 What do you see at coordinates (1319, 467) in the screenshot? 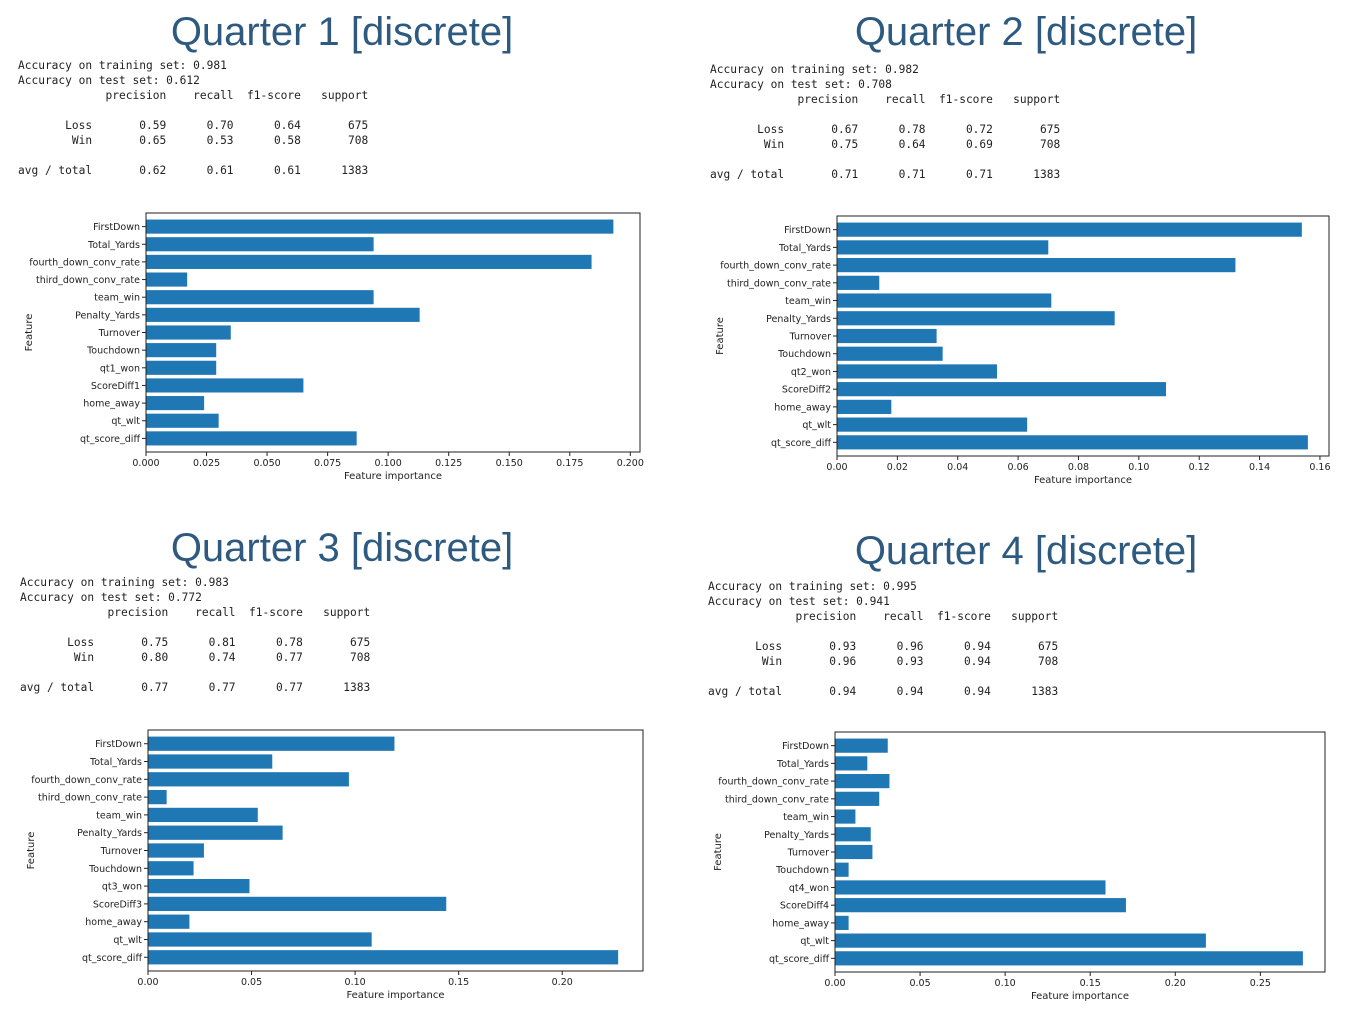
I see `x-tick-label: 0.16` at bounding box center [1319, 467].